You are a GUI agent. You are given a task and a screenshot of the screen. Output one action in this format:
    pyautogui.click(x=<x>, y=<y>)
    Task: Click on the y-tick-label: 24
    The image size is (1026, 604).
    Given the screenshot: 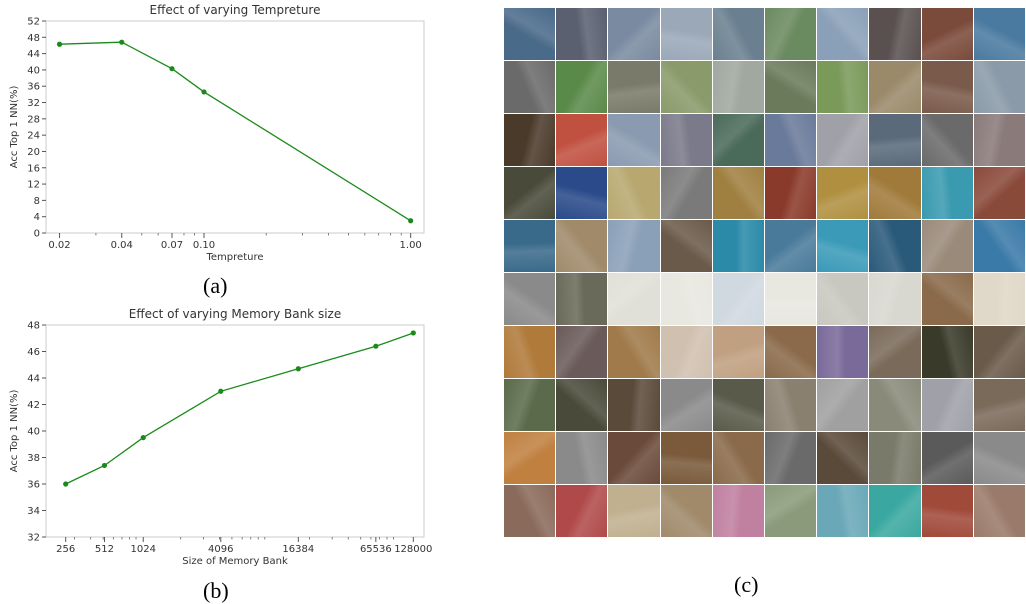 What is the action you would take?
    pyautogui.click(x=33, y=136)
    